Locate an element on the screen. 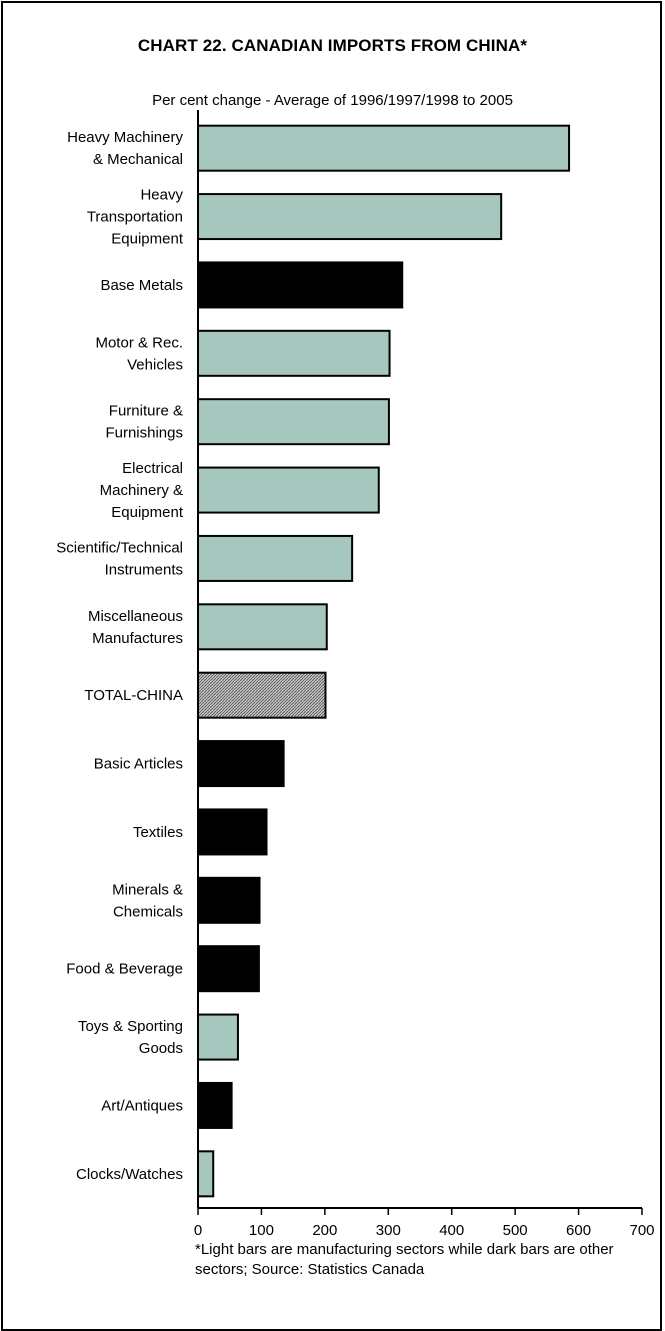 The width and height of the screenshot is (665, 1331). category-label-line: Machinery & is located at coordinates (141, 490).